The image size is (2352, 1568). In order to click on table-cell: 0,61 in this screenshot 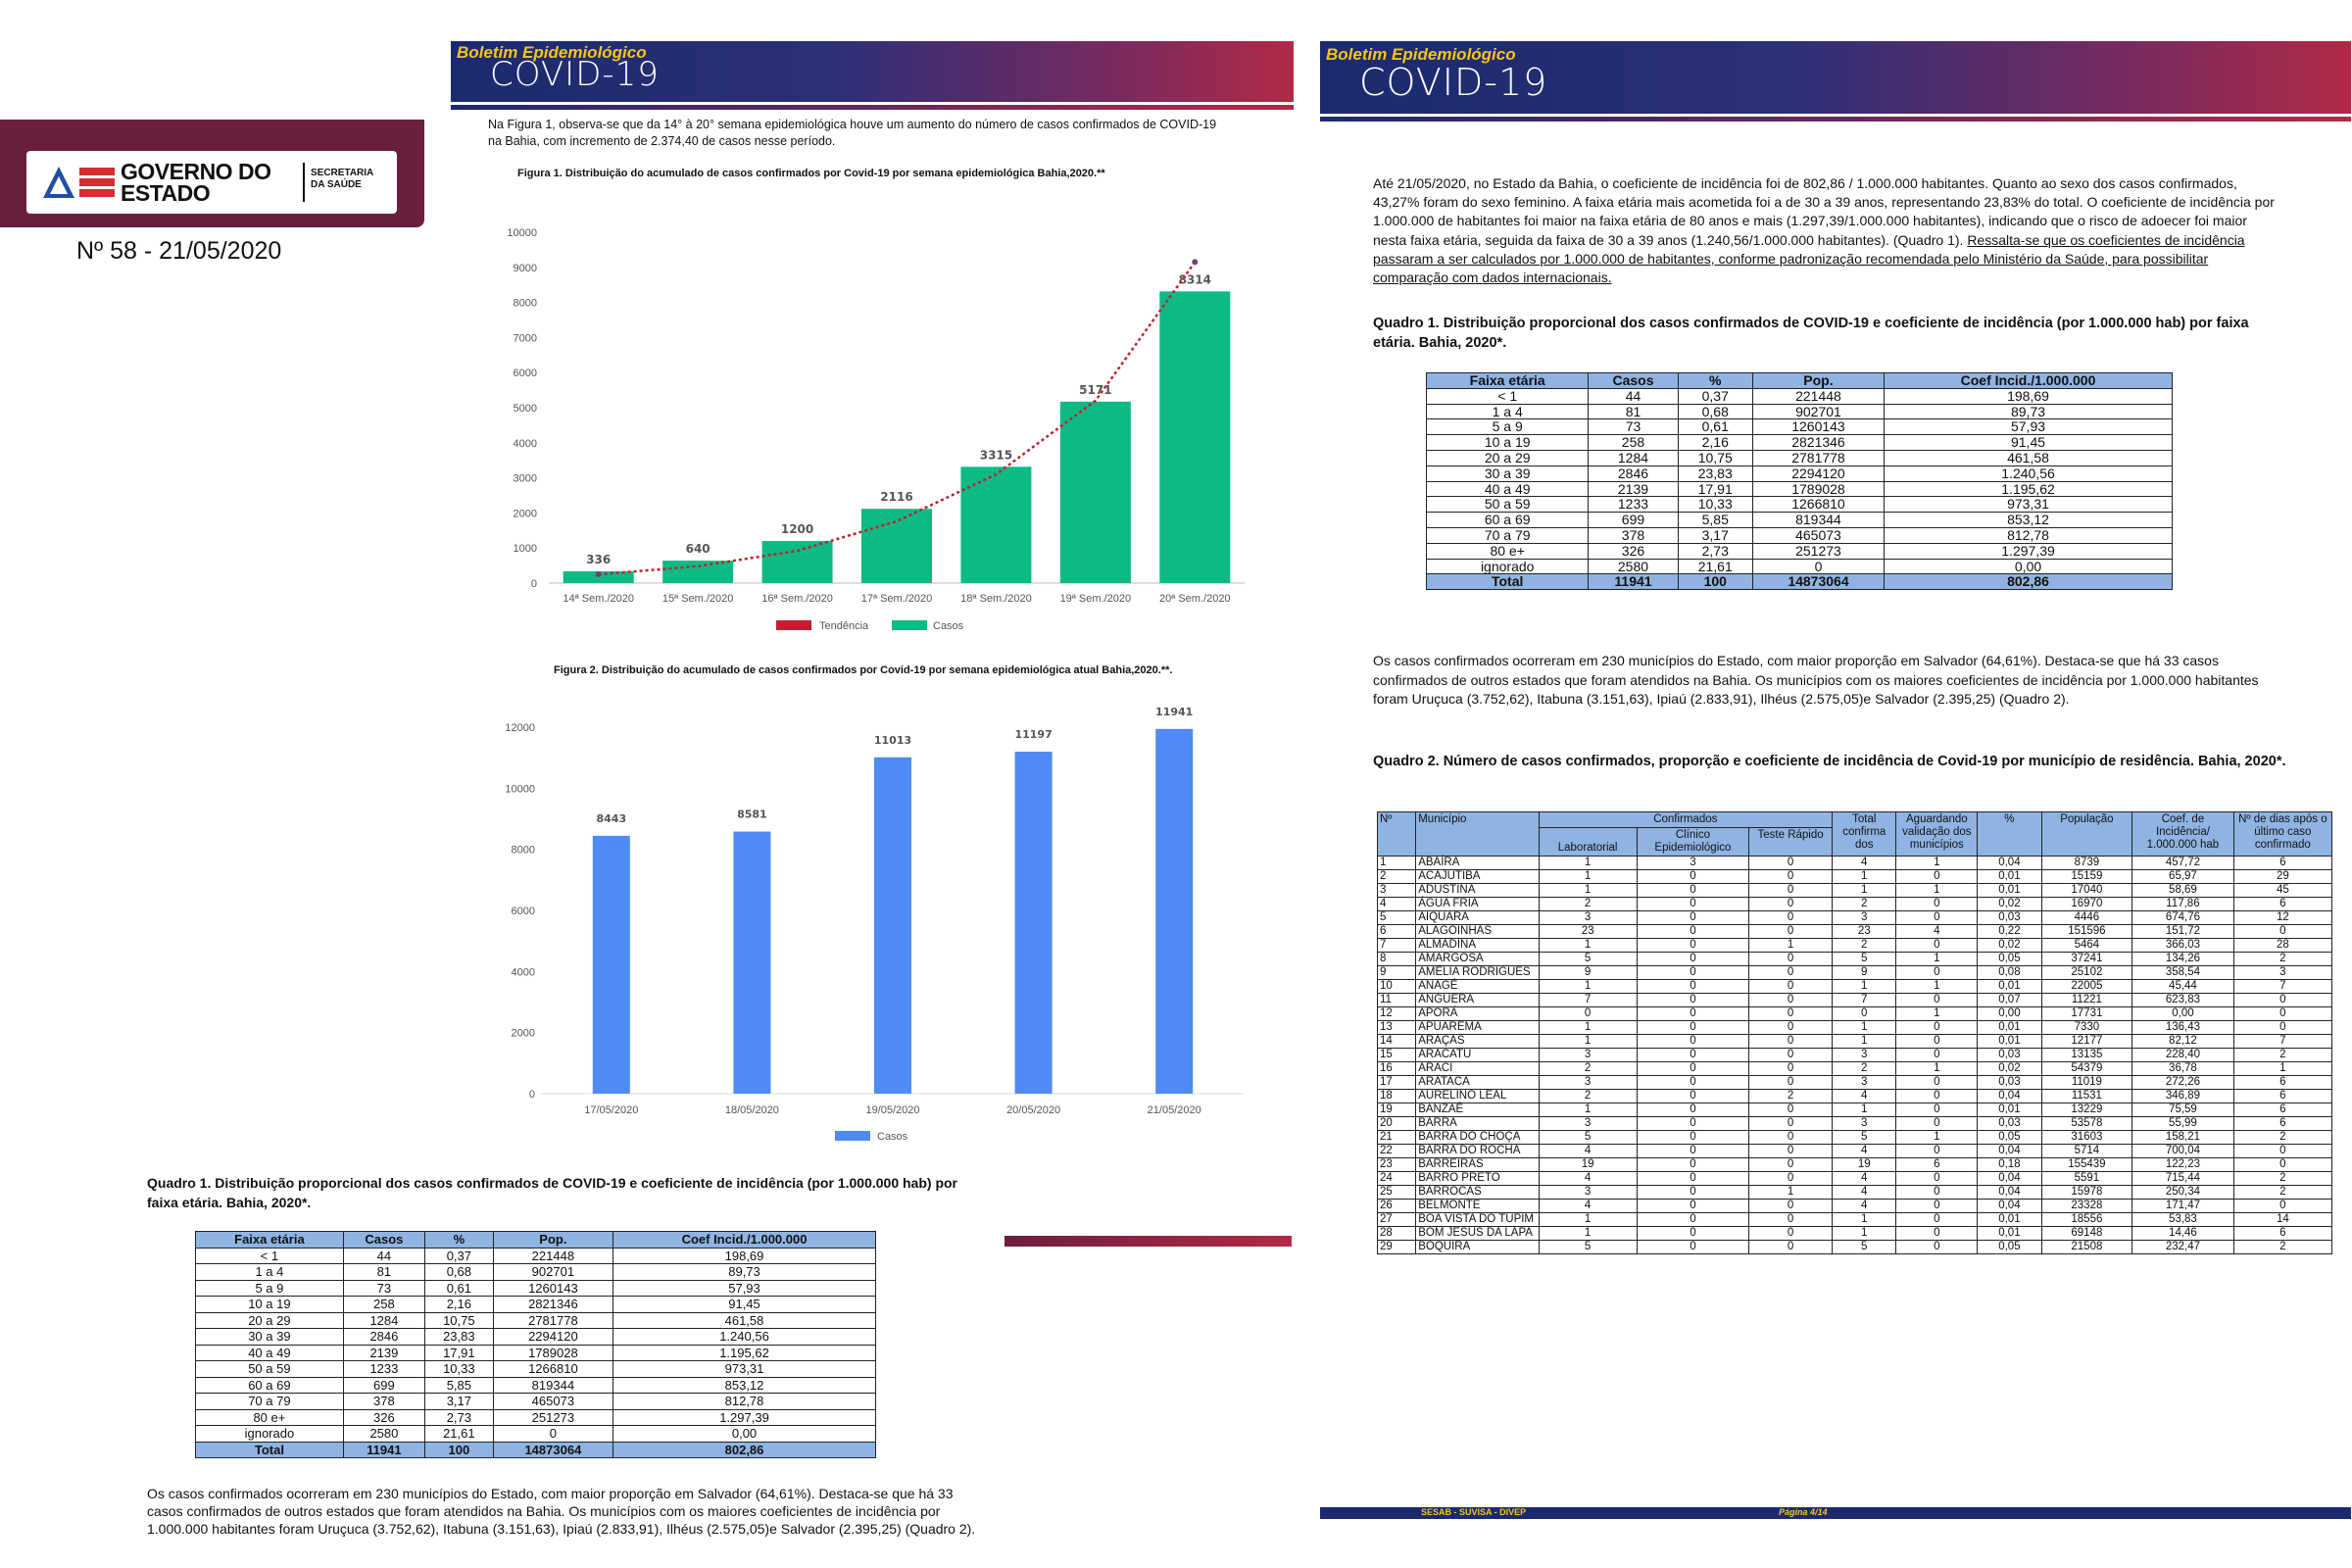, I will do `click(1715, 427)`.